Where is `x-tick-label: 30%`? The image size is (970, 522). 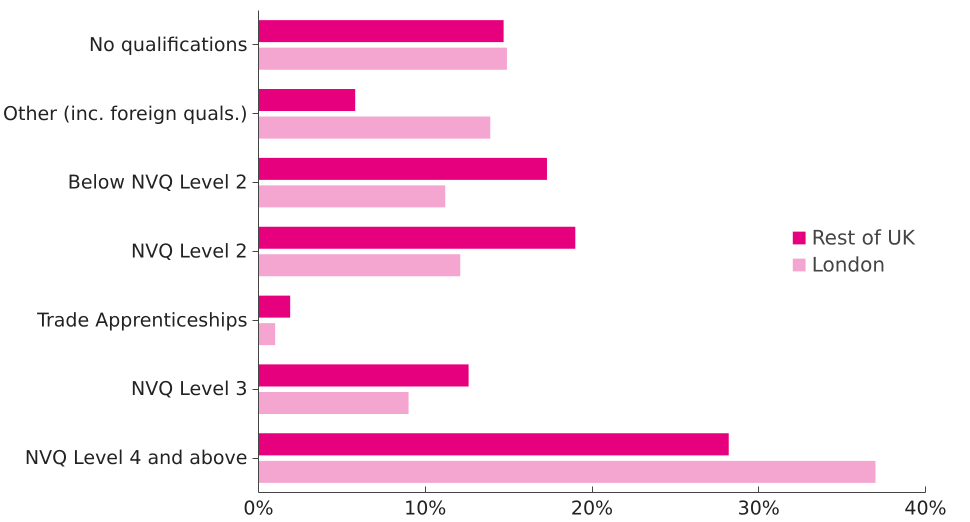
x-tick-label: 30% is located at coordinates (759, 509).